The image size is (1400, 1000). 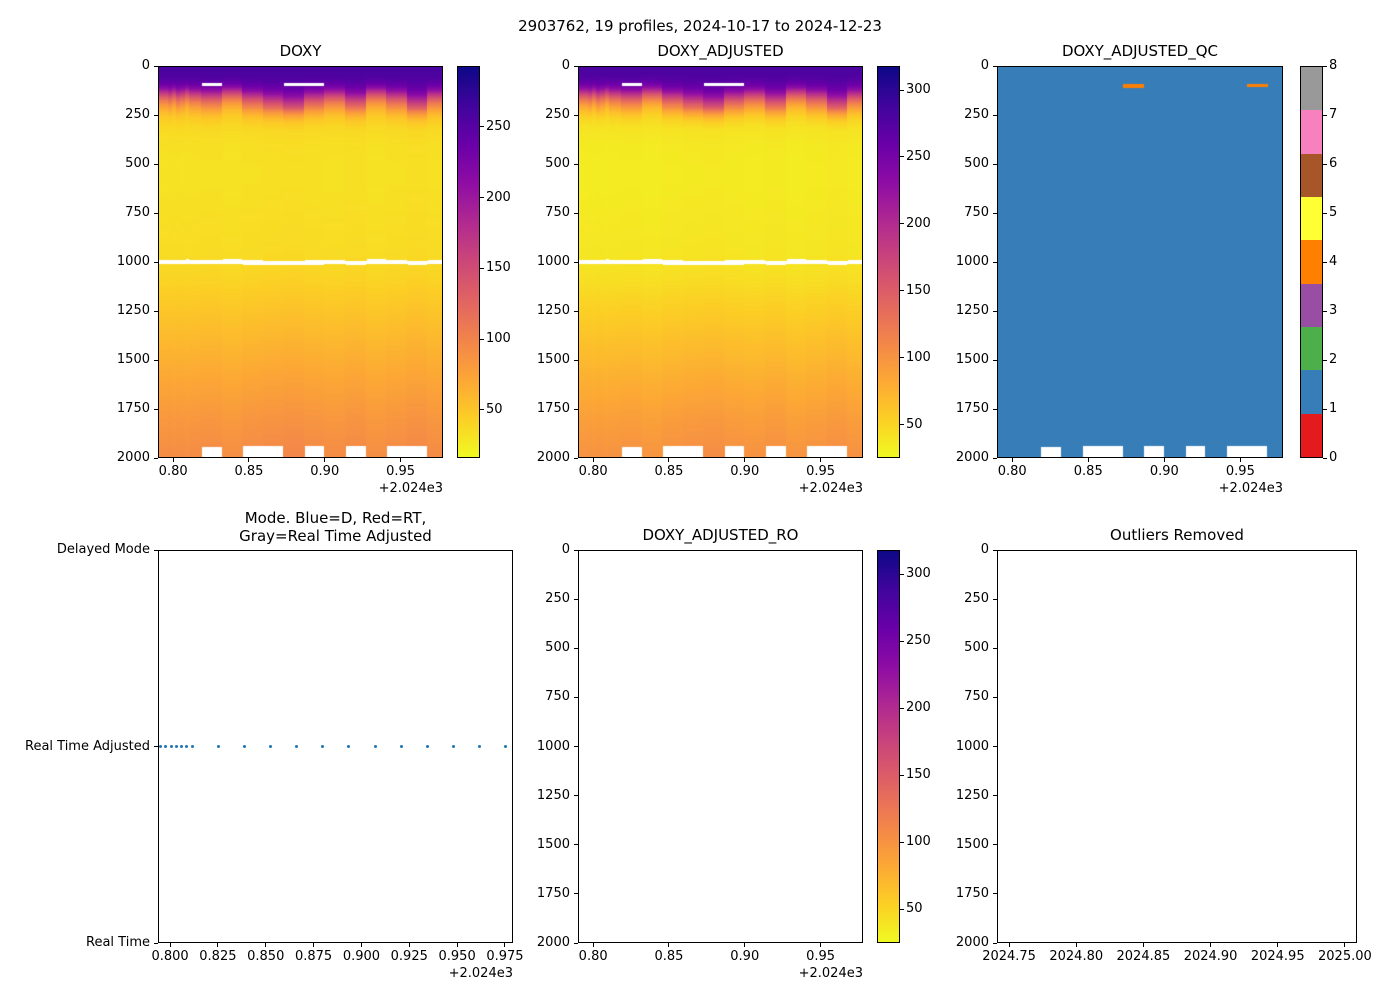 I want to click on doxy-adjusted-heatmap-canvas, so click(x=720, y=262).